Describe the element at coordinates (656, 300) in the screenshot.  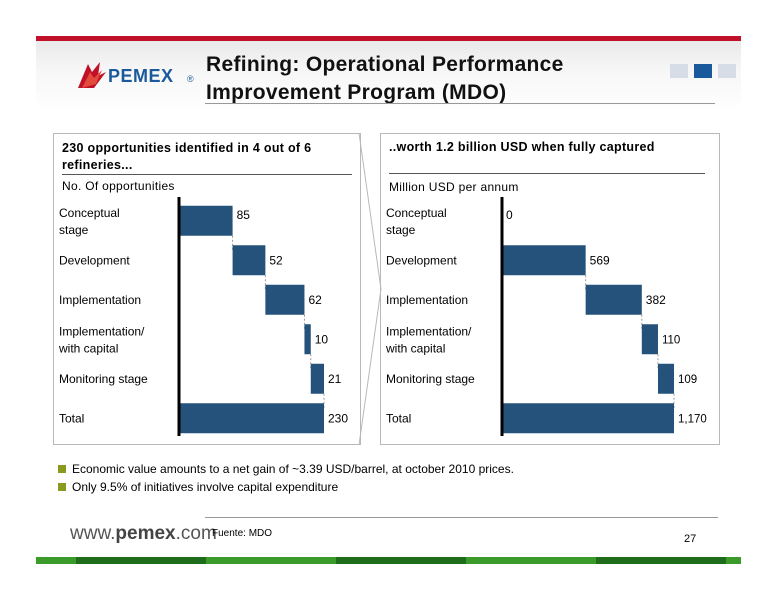
I see `value-label-implementation: 382` at that location.